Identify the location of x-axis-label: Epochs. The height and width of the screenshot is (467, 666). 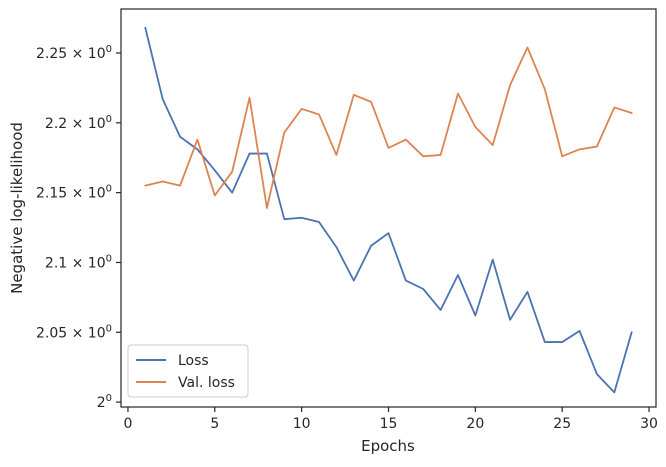
(388, 446).